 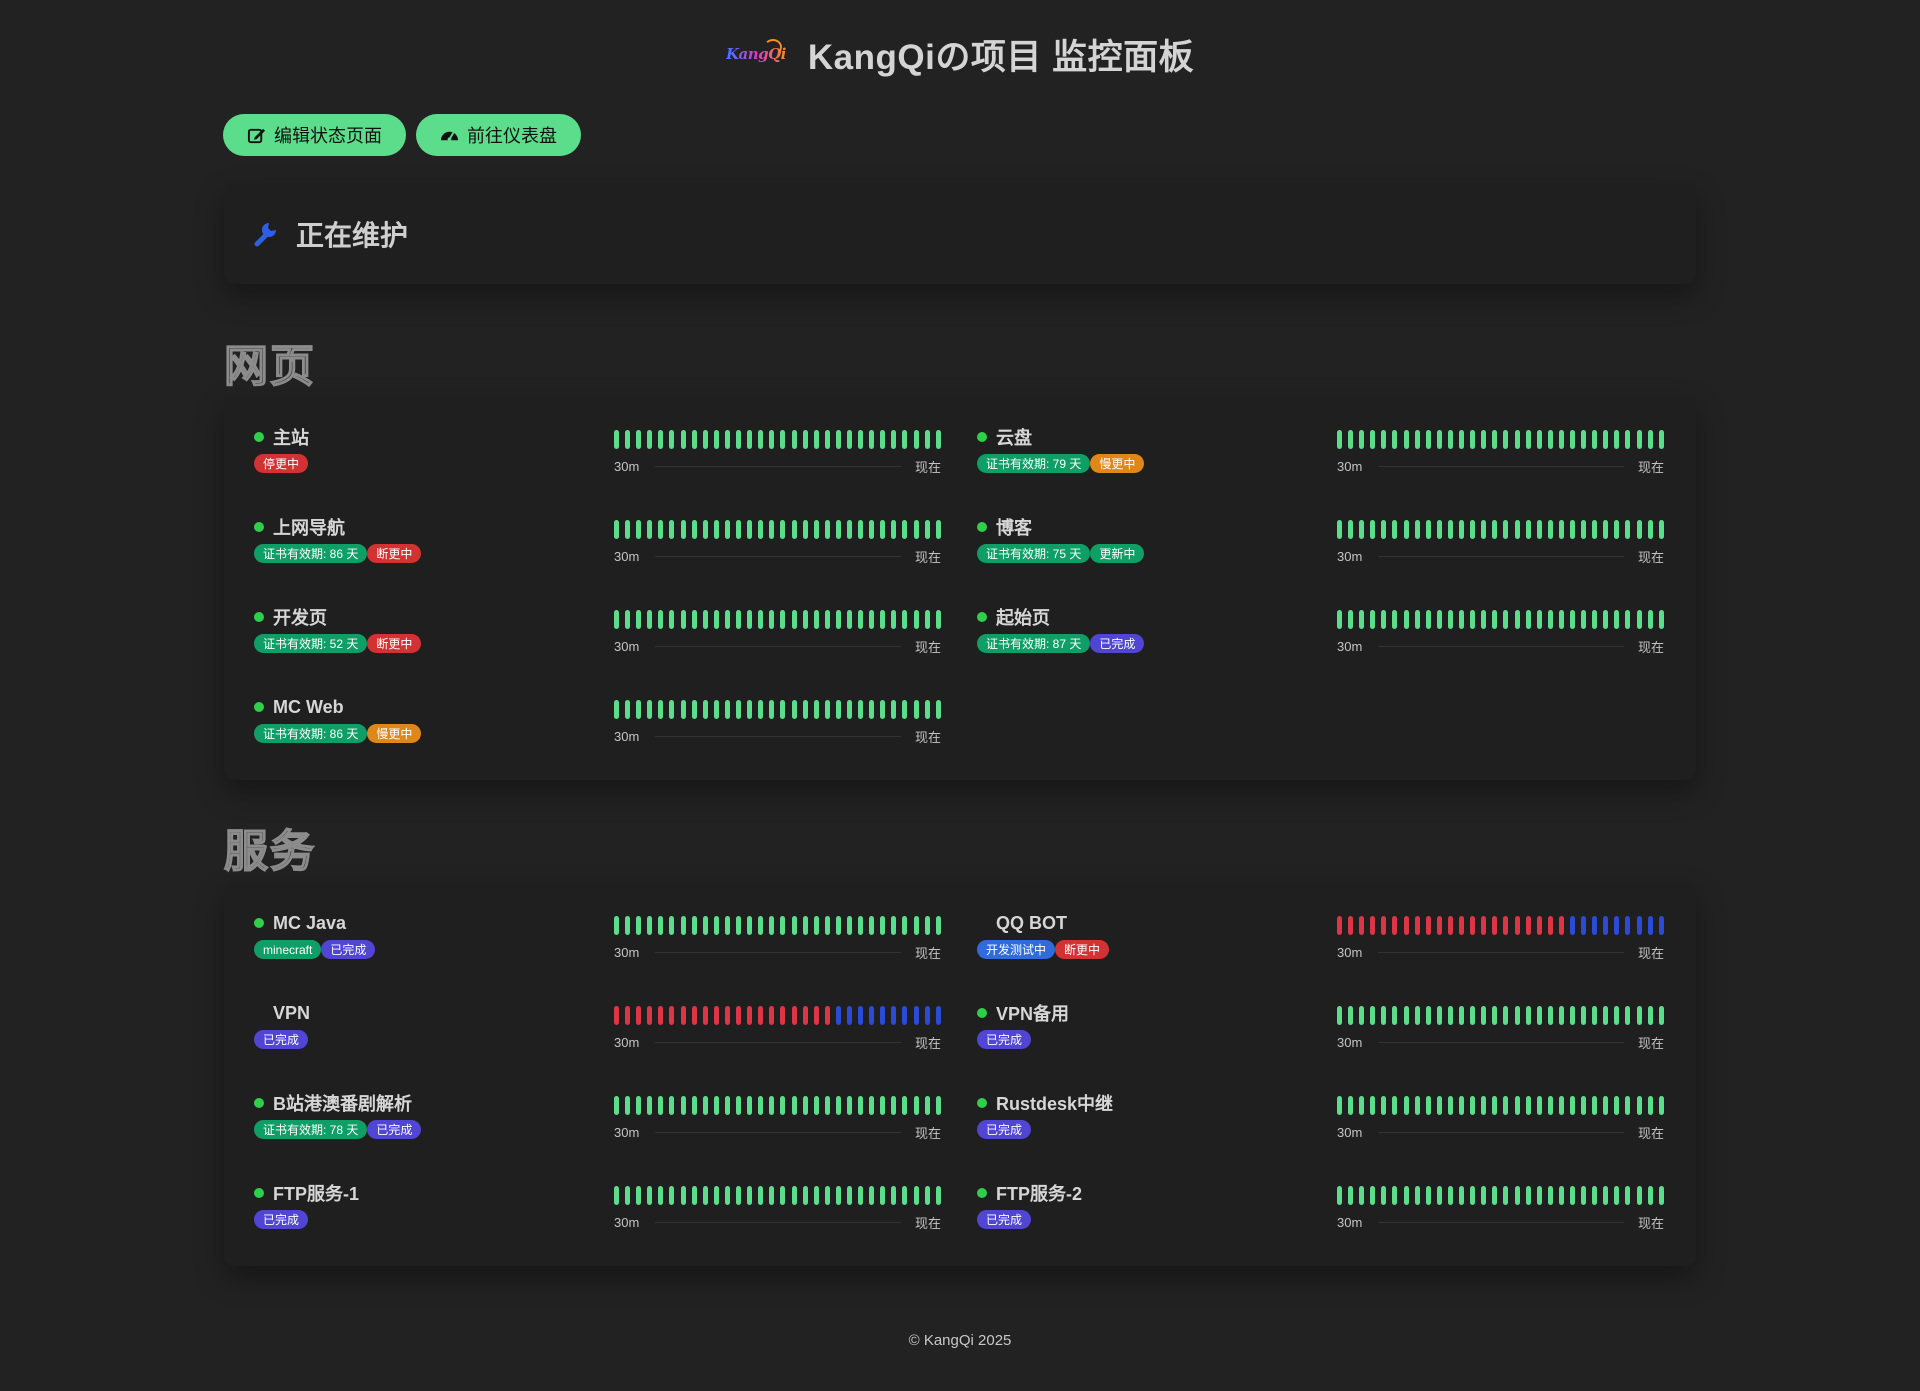 What do you see at coordinates (310, 922) in the screenshot?
I see `monitor-name: MC Java` at bounding box center [310, 922].